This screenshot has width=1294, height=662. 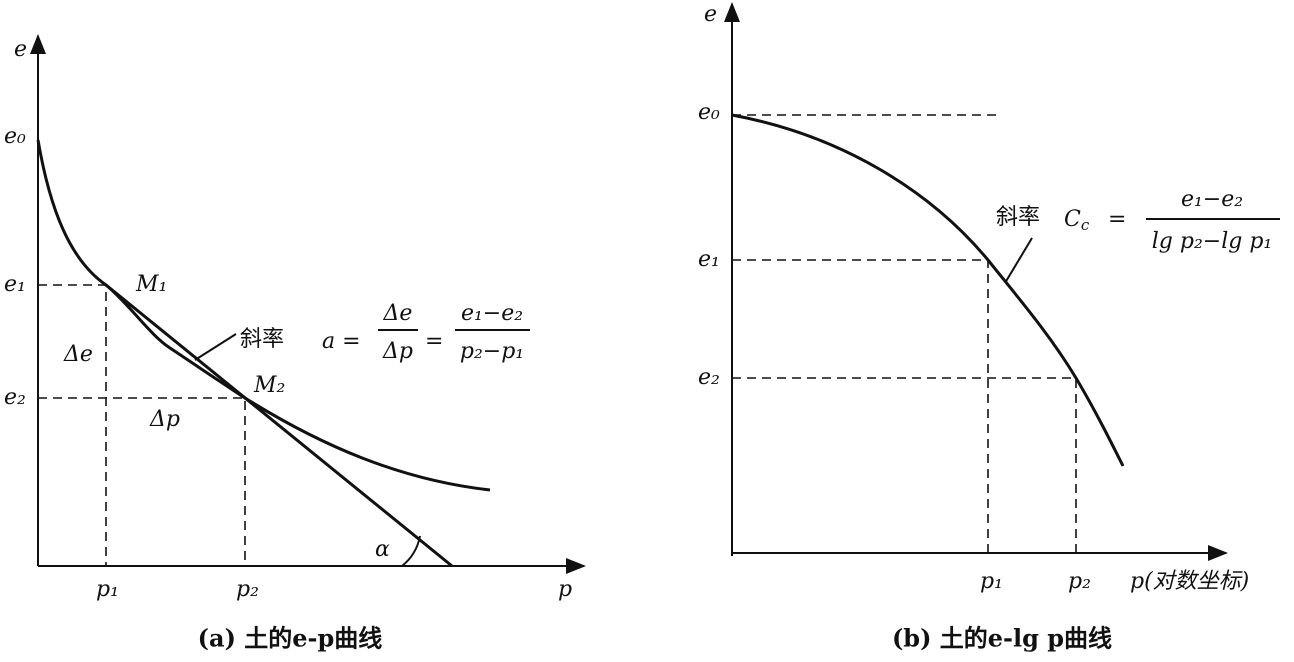 What do you see at coordinates (411, 551) in the screenshot?
I see `angle-arc` at bounding box center [411, 551].